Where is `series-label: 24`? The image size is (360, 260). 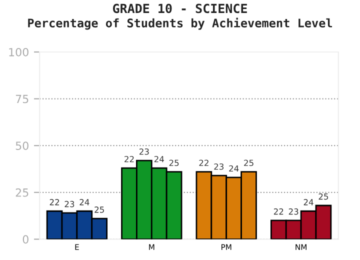
series-label: 24 is located at coordinates (85, 202).